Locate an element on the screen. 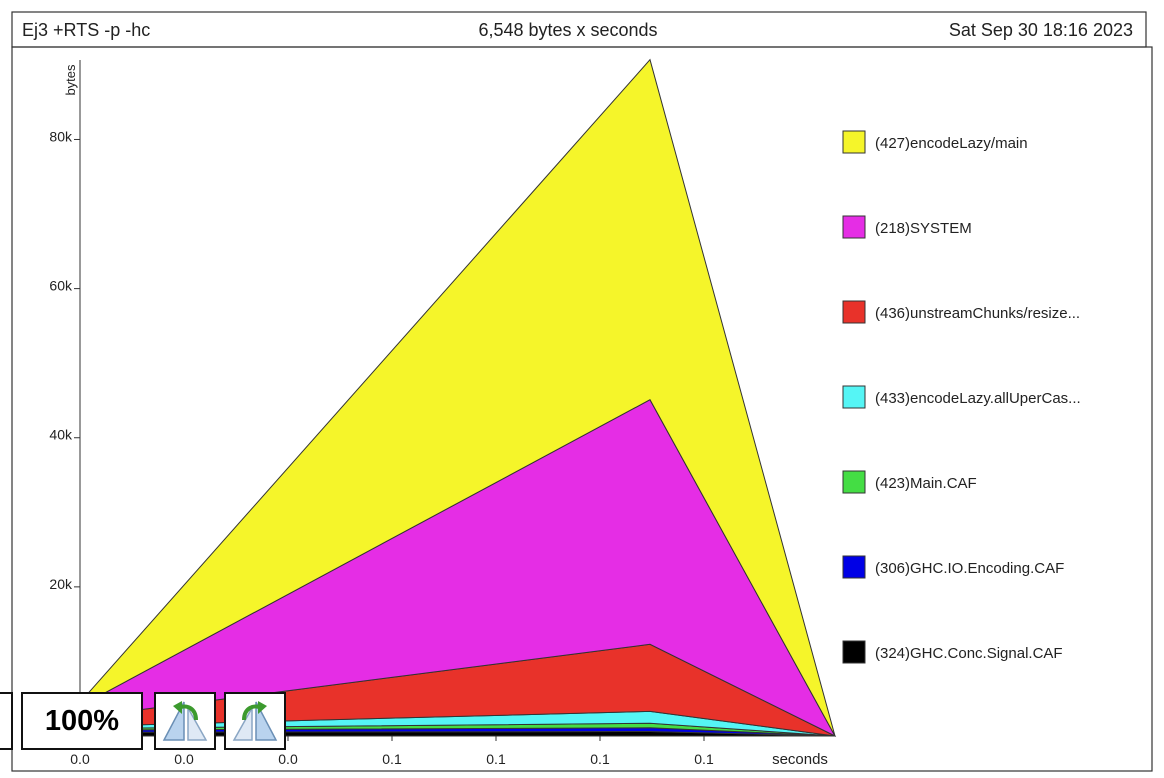 This screenshot has width=1164, height=778. rotate-left-button is located at coordinates (185, 721).